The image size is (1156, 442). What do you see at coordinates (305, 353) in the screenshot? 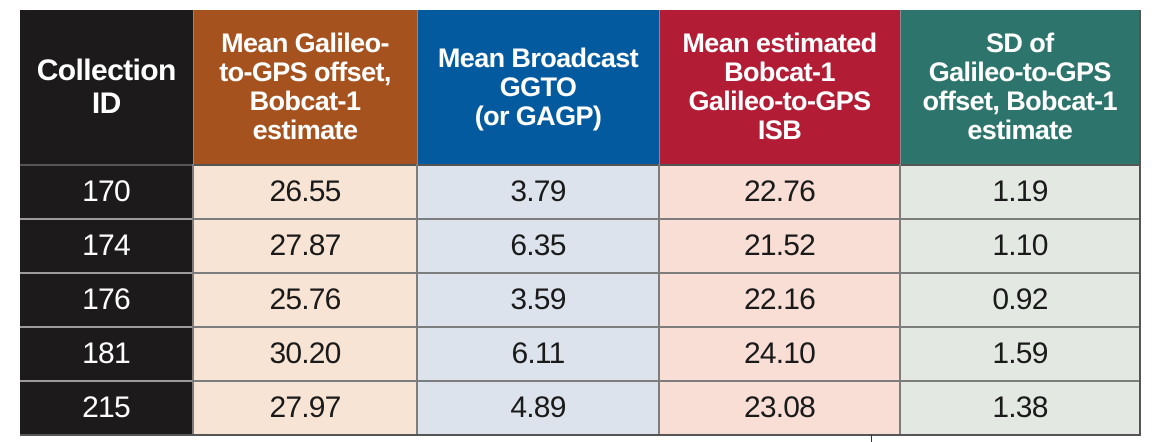
I see `cell-mean-offset: 30.20` at bounding box center [305, 353].